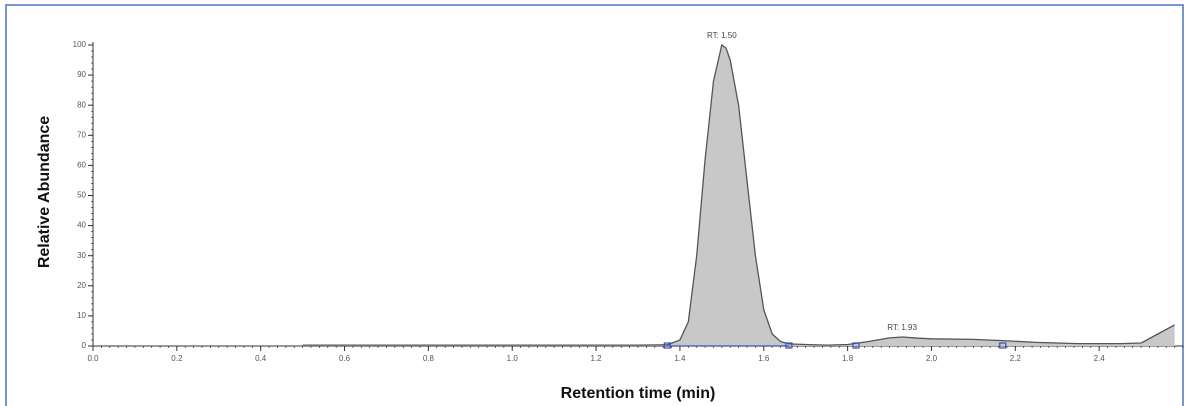  I want to click on y-tick-label: 90, so click(81, 74).